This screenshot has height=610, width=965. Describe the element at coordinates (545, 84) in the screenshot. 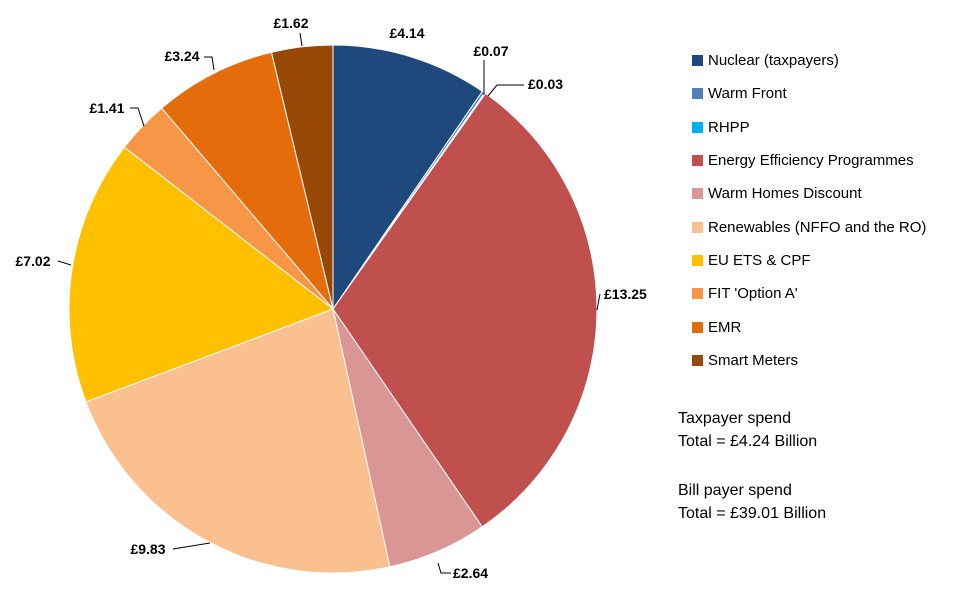

I see `data-label: £0.03` at that location.